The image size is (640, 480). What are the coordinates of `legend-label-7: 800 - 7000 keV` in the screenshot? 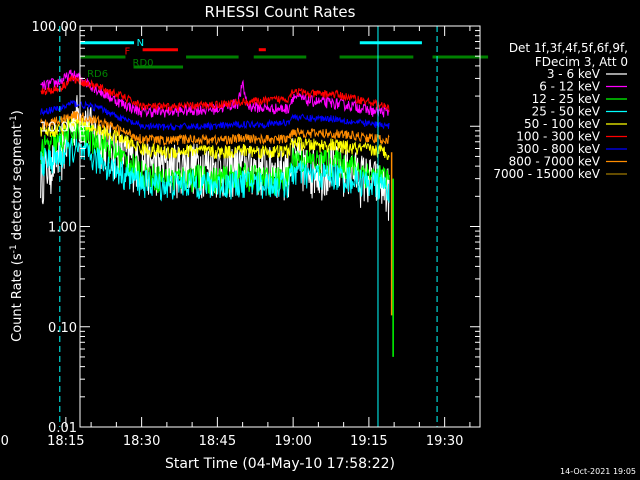 It's located at (555, 162).